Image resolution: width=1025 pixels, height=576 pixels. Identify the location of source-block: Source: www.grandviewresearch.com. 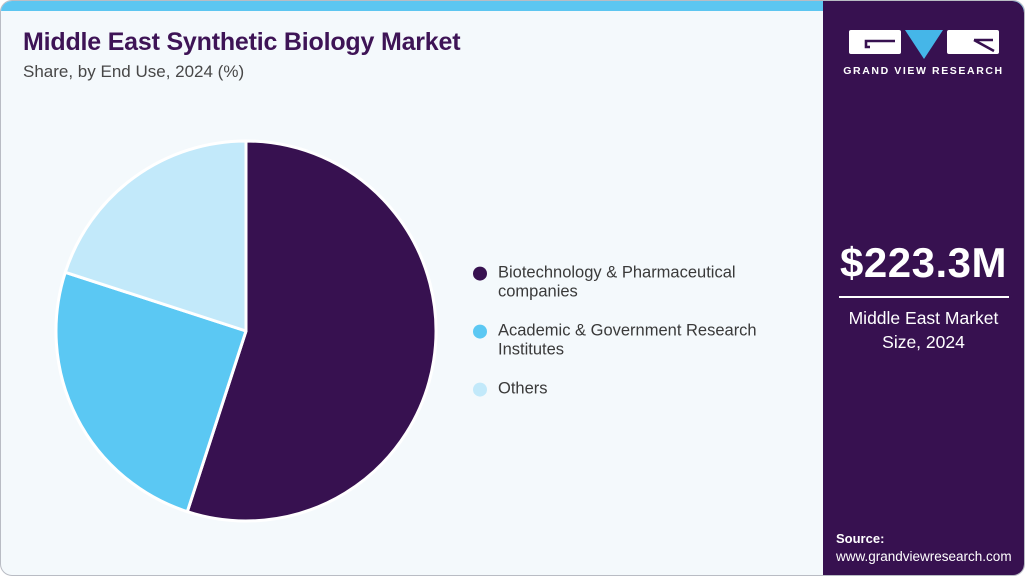
(924, 547).